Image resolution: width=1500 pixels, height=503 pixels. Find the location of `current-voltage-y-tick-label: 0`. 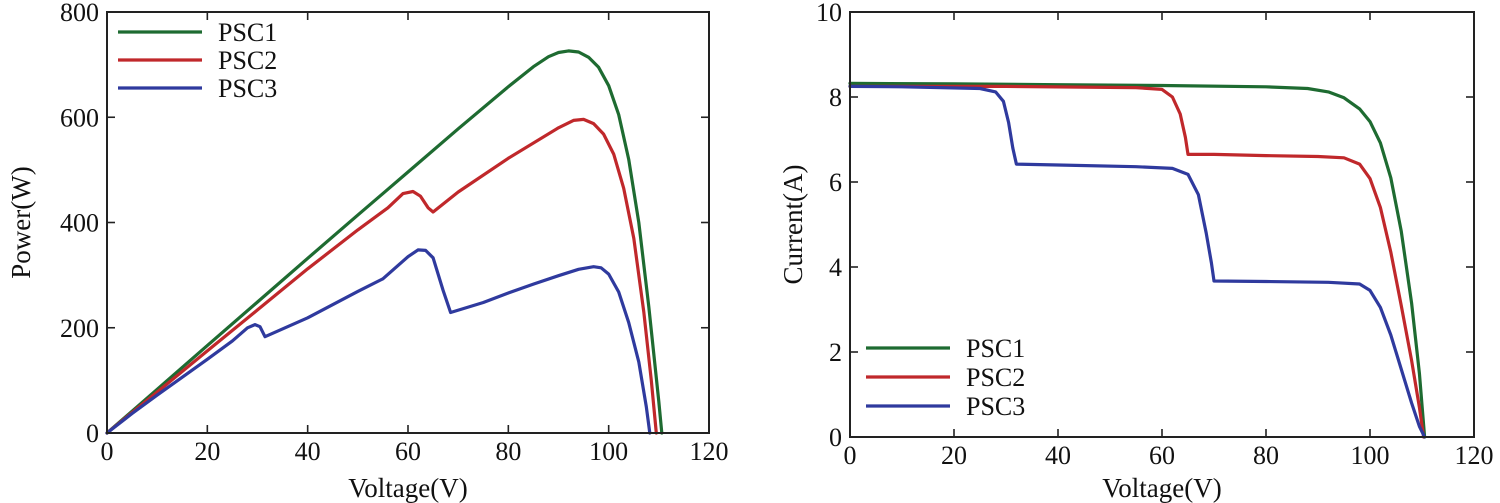

current-voltage-y-tick-label: 0 is located at coordinates (835, 437).